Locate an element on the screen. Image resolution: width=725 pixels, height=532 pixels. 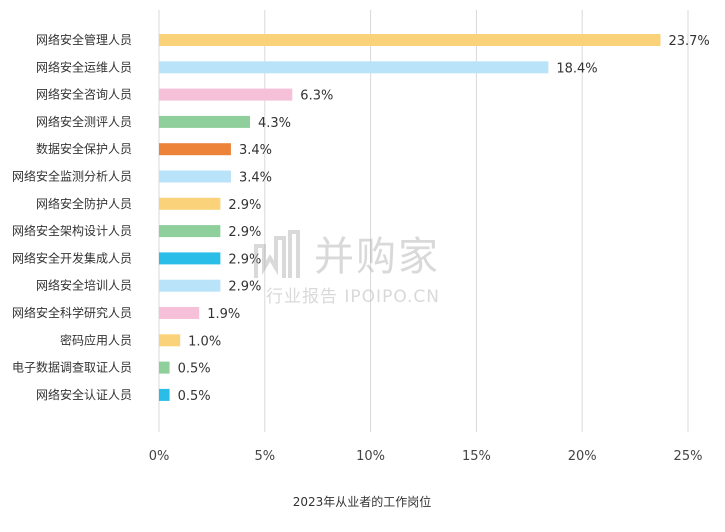
category-label: 网络安全培训人员 is located at coordinates (84, 285).